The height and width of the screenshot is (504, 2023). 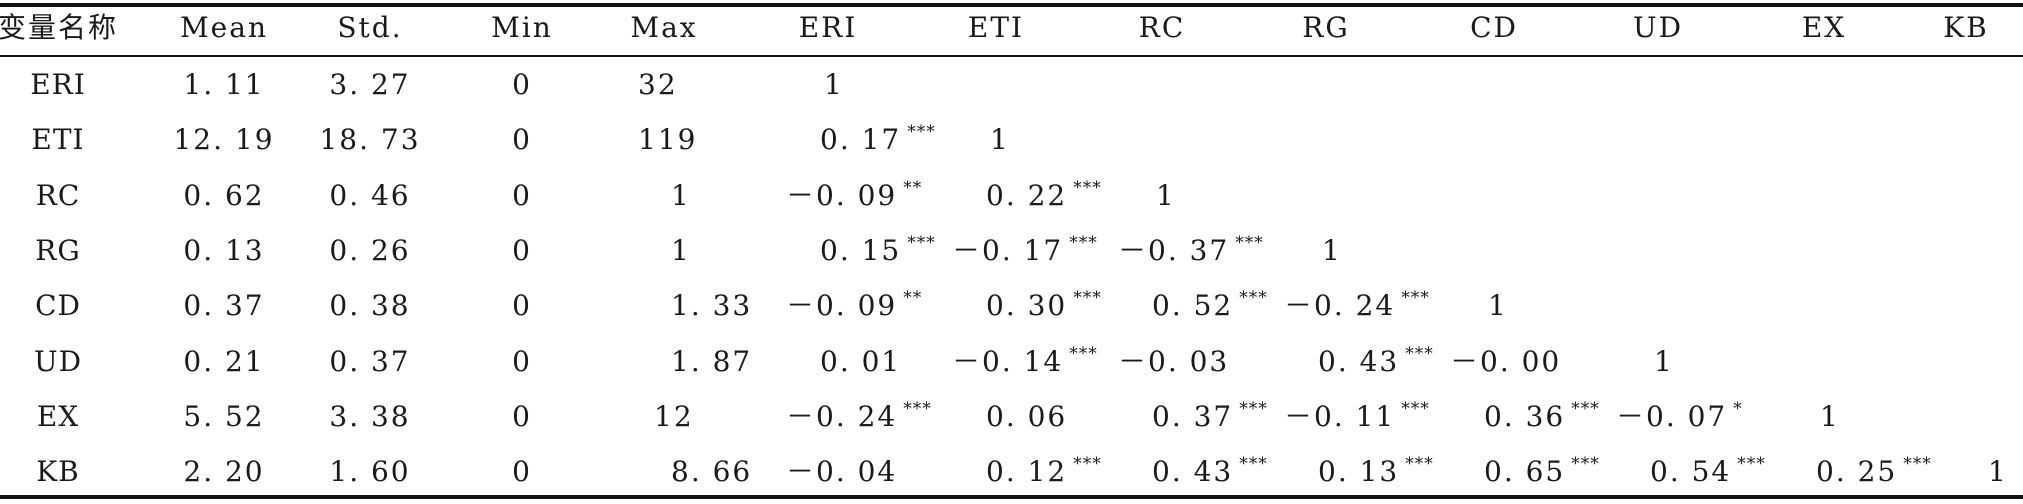 What do you see at coordinates (996, 27) in the screenshot?
I see `header-cell: ETI` at bounding box center [996, 27].